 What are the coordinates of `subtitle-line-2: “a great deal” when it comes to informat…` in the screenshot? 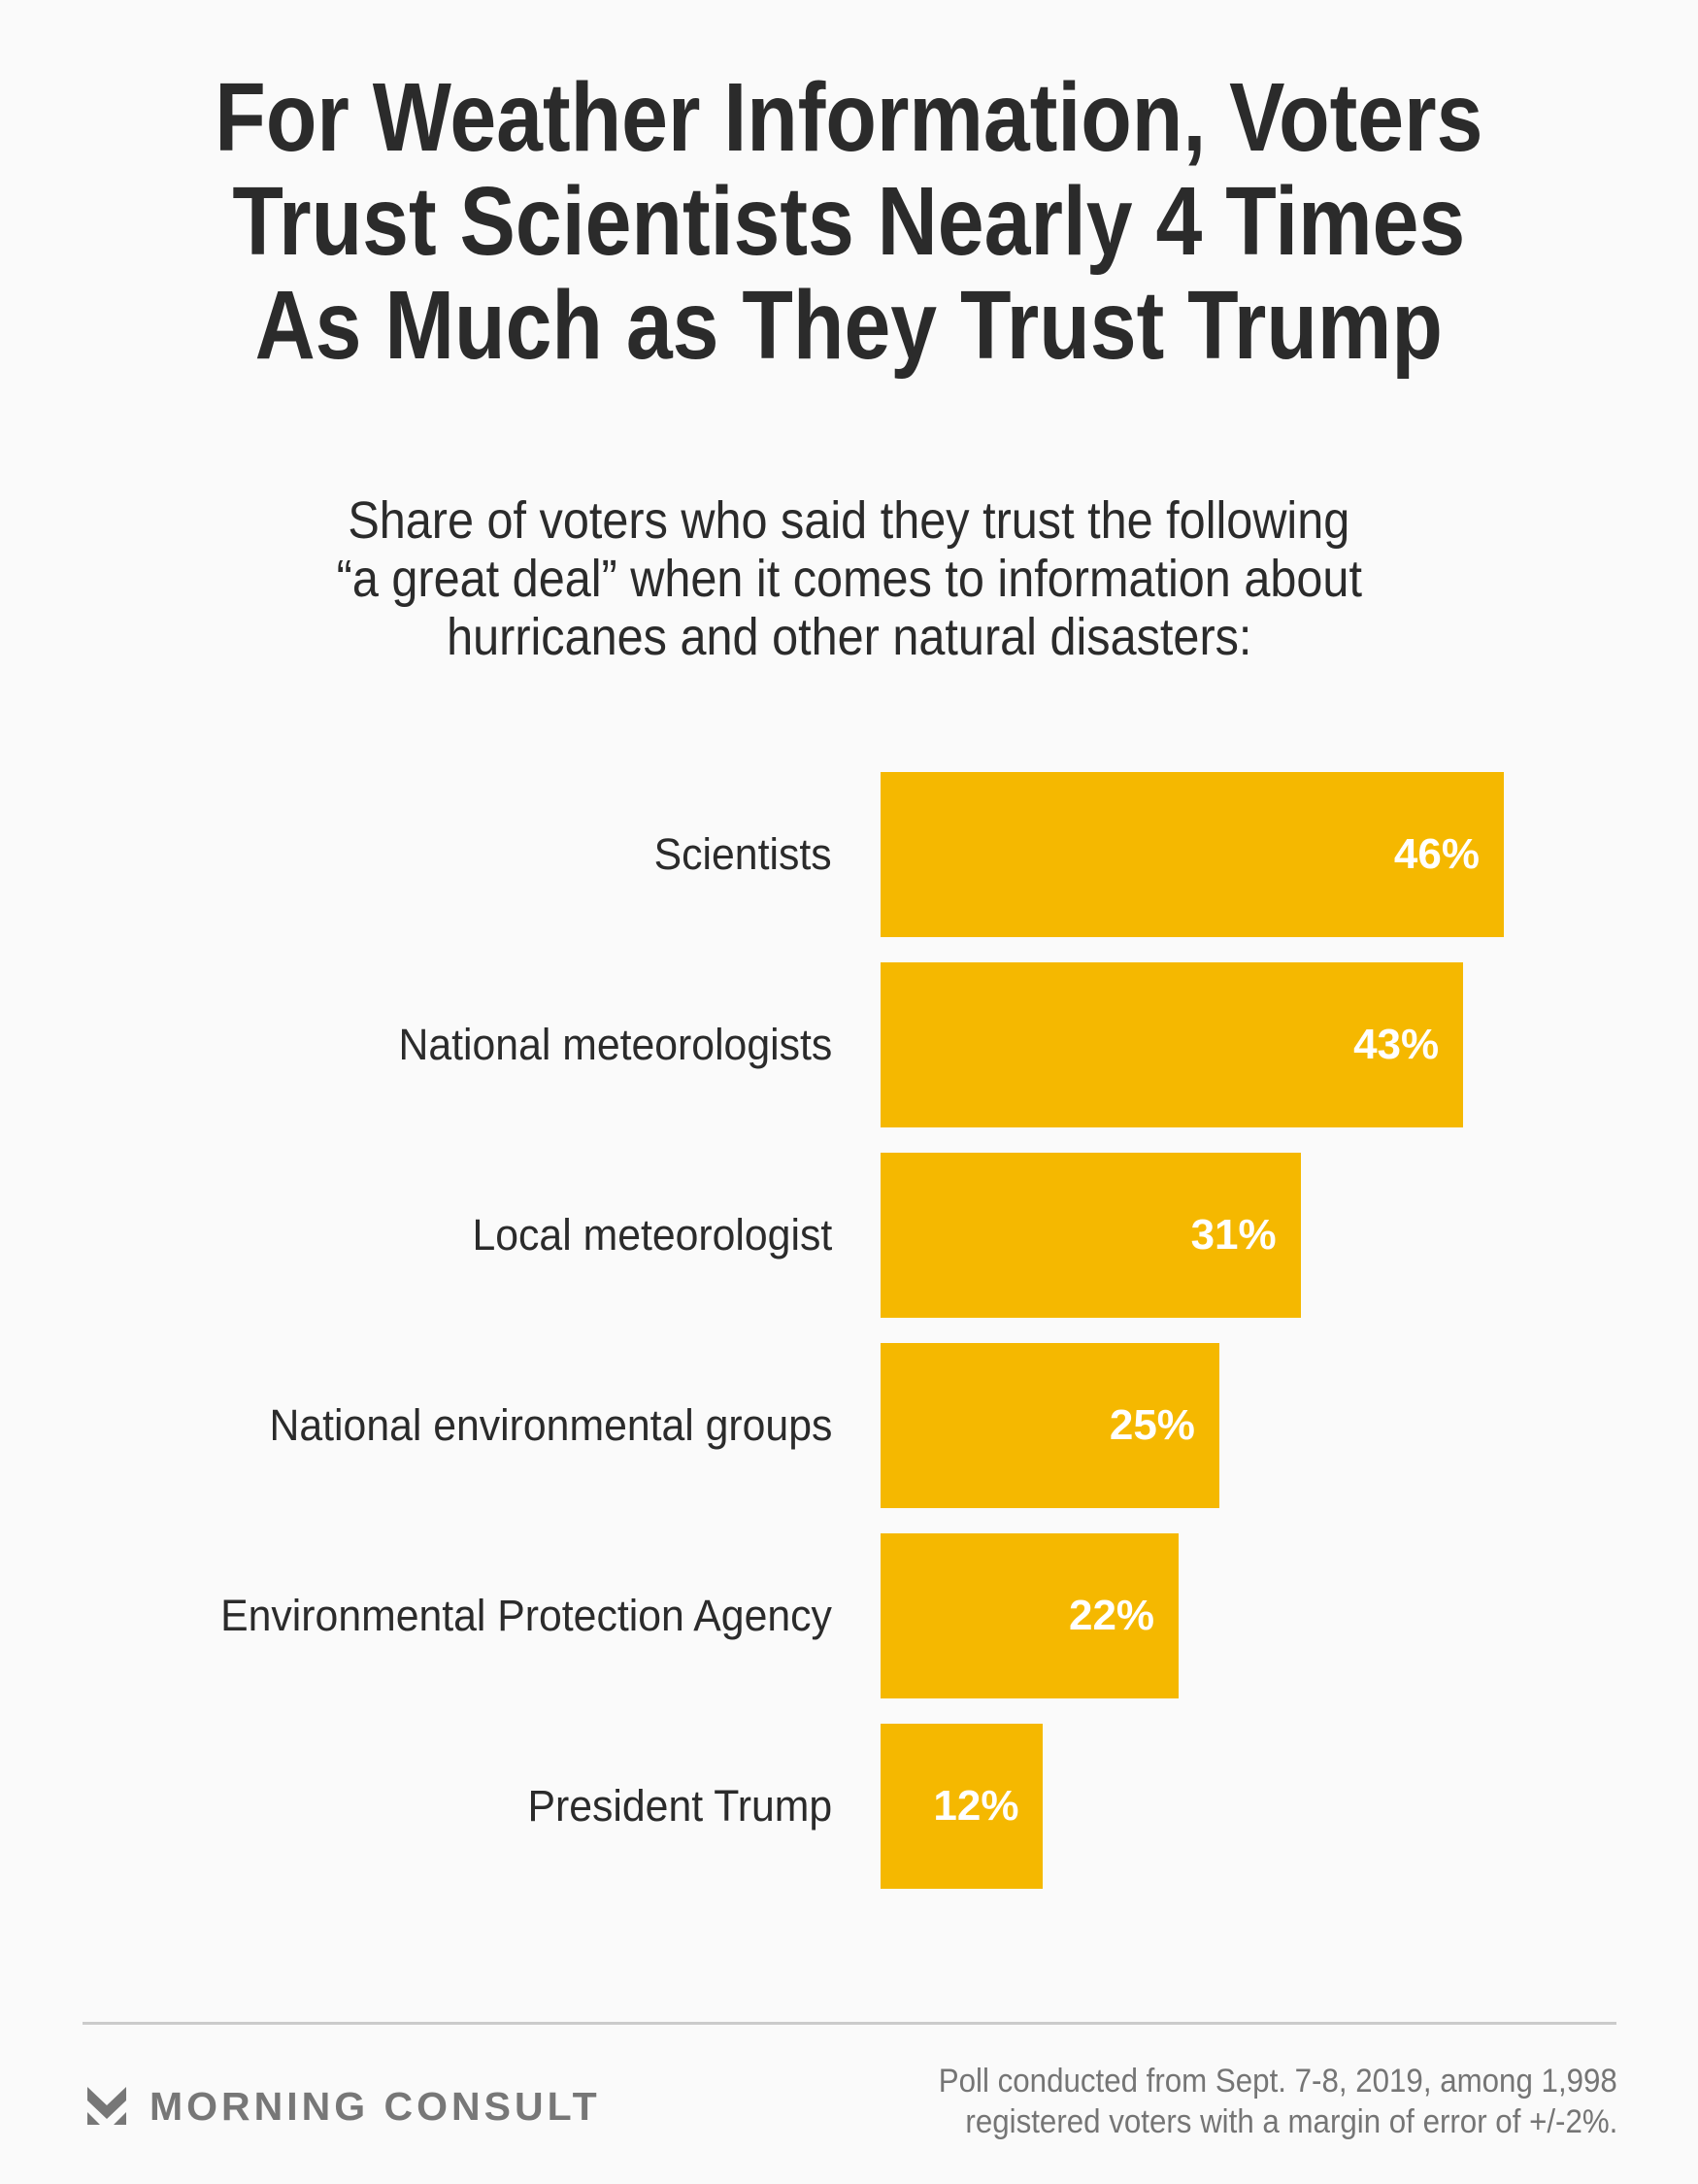 It's located at (849, 579).